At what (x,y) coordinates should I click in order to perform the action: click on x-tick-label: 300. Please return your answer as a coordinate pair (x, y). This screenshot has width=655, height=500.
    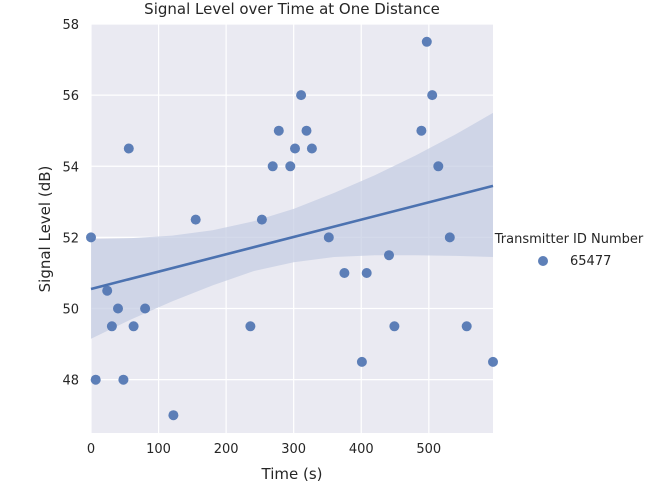
    Looking at the image, I should click on (293, 449).